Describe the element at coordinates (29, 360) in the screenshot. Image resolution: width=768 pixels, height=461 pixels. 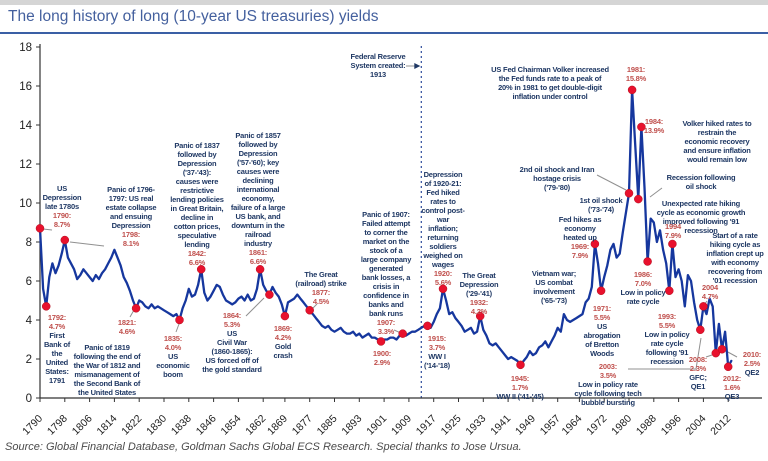
I see `y-tick-label: 2` at that location.